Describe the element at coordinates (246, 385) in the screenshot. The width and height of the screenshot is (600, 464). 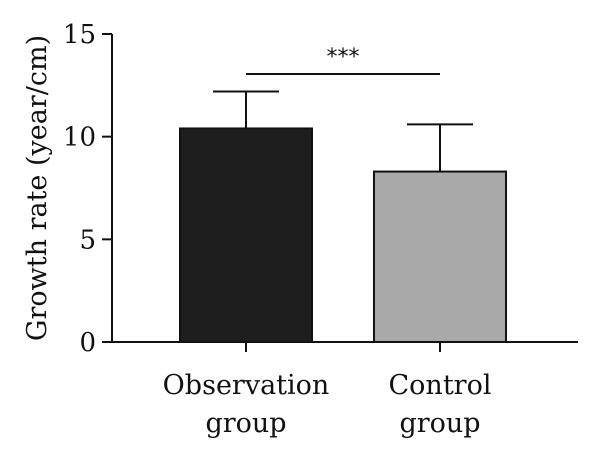
I see `x-tick-label: Observation` at that location.